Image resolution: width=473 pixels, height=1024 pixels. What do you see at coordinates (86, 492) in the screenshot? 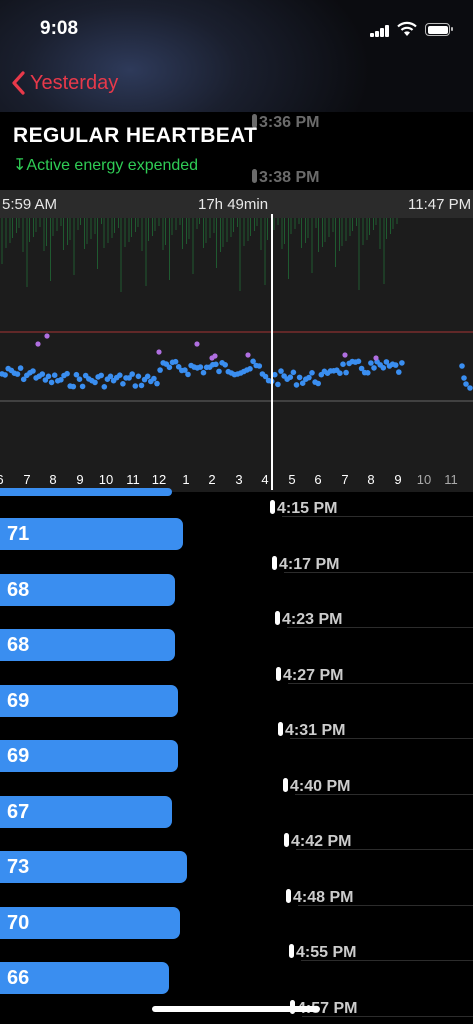
I see `reading-bar-partial` at bounding box center [86, 492].